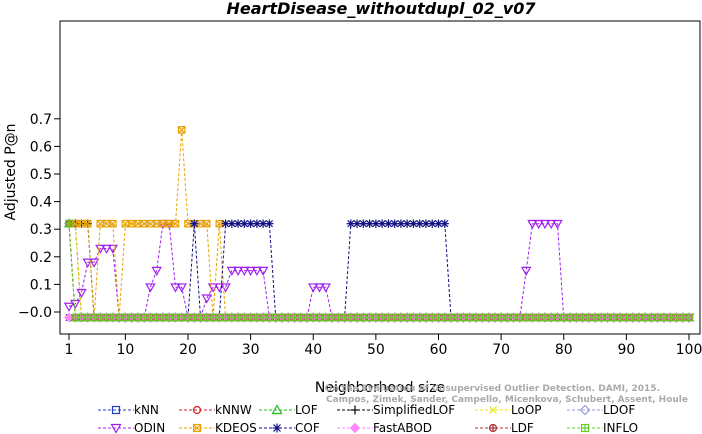  I want to click on y-tick-label: 0.4, so click(41, 203).